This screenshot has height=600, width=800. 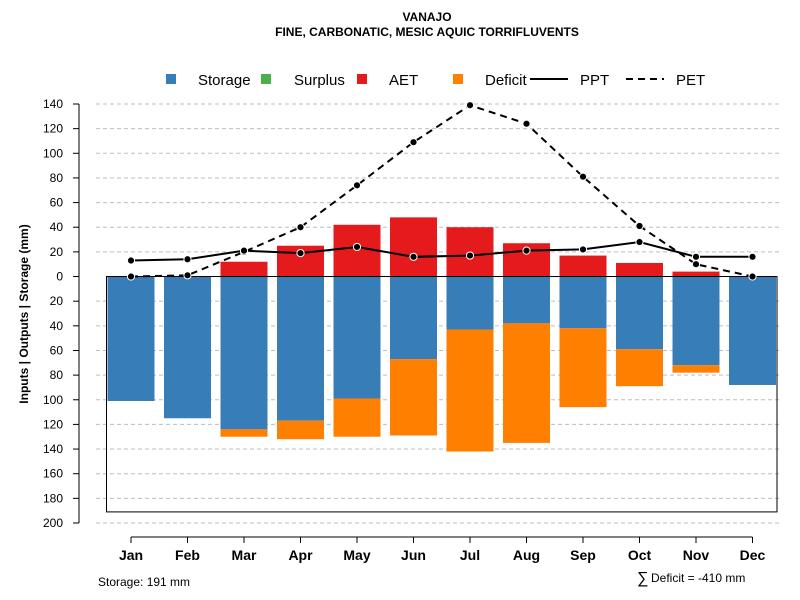 I want to click on deficit-bar-aug, so click(x=526, y=383).